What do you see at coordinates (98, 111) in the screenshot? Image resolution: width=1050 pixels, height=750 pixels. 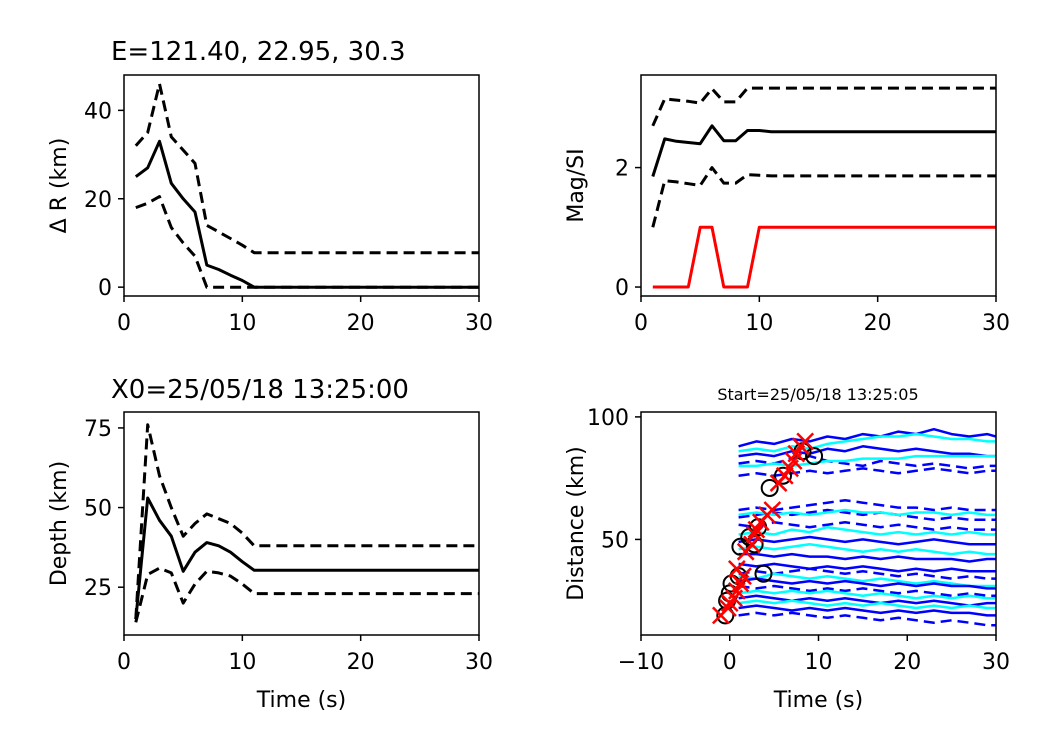 I see `y-tick-label-3: 40` at bounding box center [98, 111].